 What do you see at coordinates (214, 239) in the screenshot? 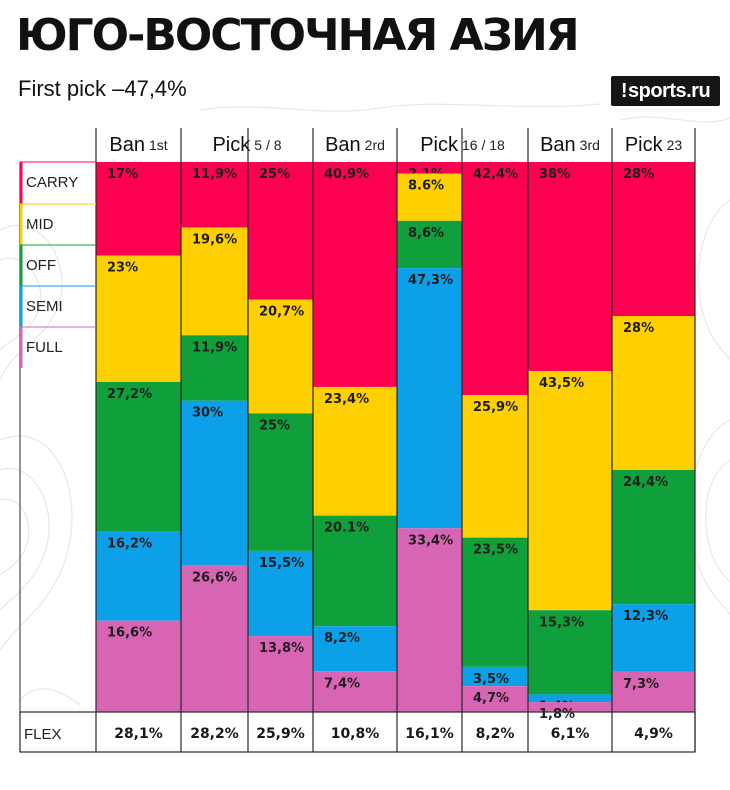
I see `segment-value-label: 19,6%` at bounding box center [214, 239].